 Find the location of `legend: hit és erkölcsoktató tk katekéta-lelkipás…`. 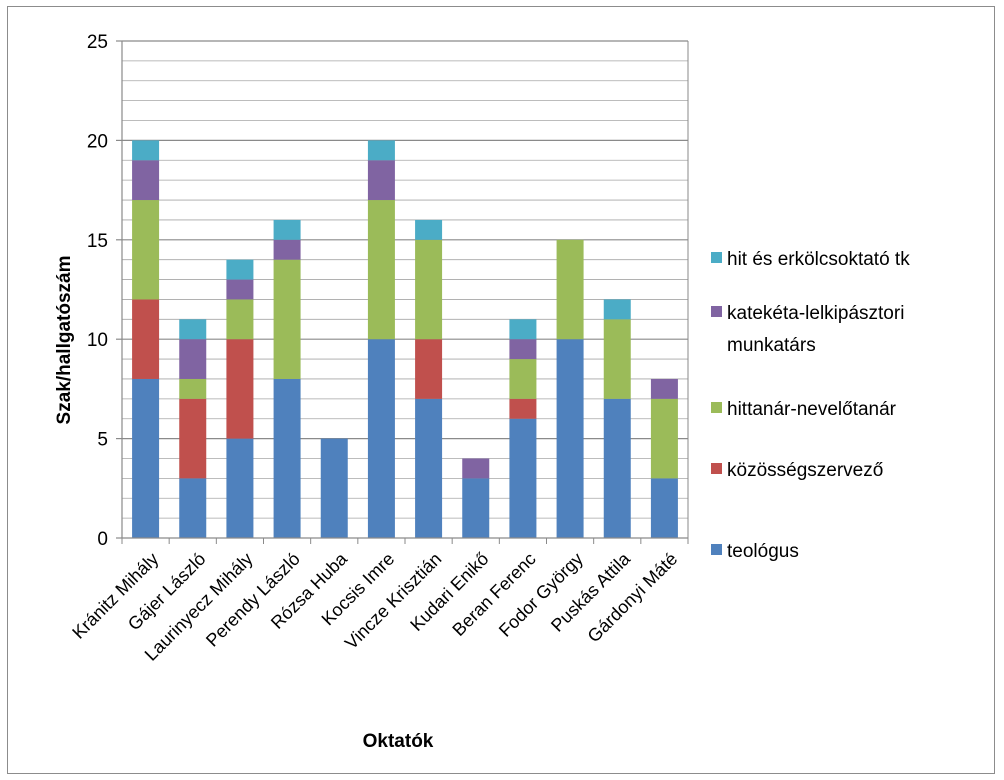

legend: hit és erkölcsoktató tk katekéta-lelkipás… is located at coordinates (810, 405).